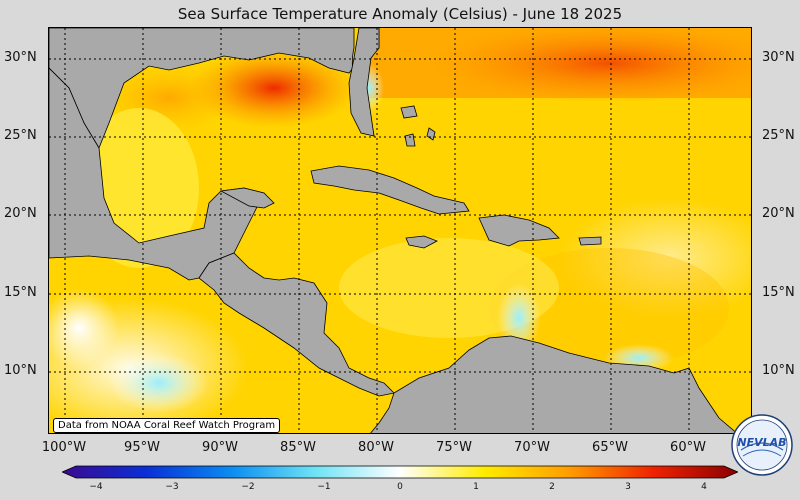 This screenshot has width=800, height=500. Describe the element at coordinates (519, 318) in the screenshot. I see `caribbean-cool-patch` at that location.